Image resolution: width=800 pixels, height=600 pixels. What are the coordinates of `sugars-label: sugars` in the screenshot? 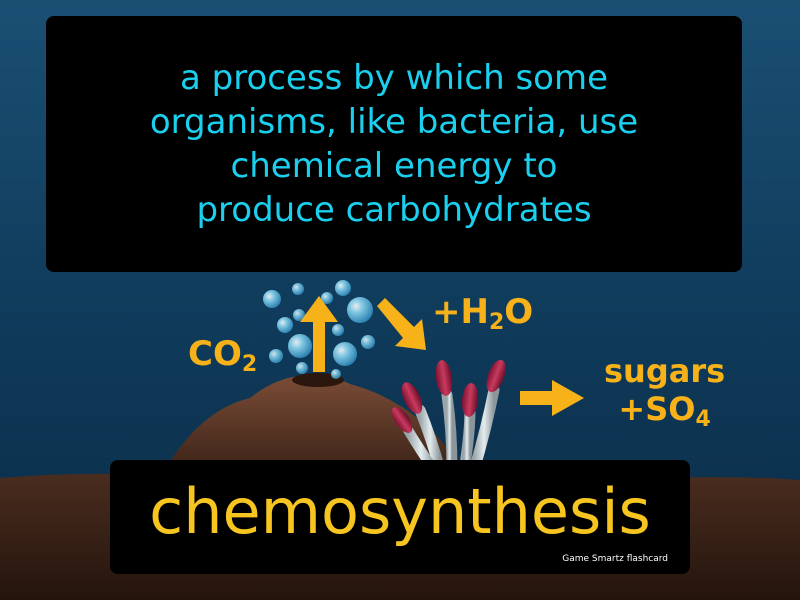 It's located at (665, 371).